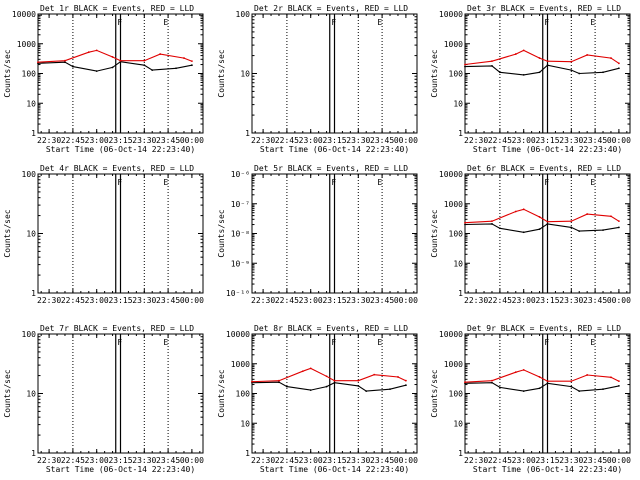 The image size is (640, 480). I want to click on chart-title: Det 5r BLACK = Events, RED = LLD, so click(331, 168).